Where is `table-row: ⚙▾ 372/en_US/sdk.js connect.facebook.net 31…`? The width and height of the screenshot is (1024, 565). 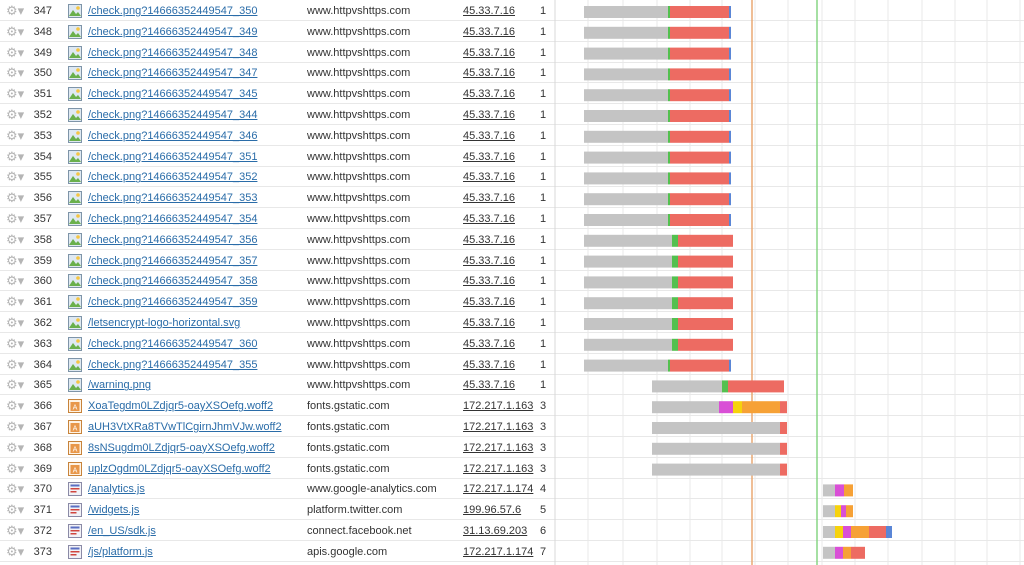
table-row: ⚙▾ 372/en_US/sdk.js connect.facebook.net 31… is located at coordinates (512, 531).